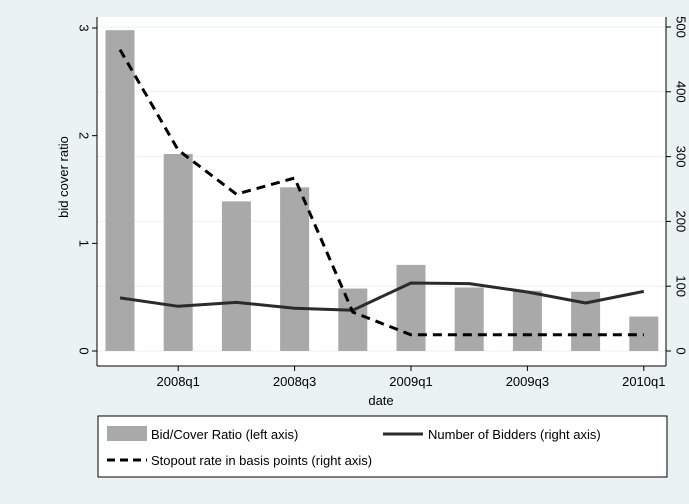 Image resolution: width=689 pixels, height=504 pixels. I want to click on legend-box, so click(382, 446).